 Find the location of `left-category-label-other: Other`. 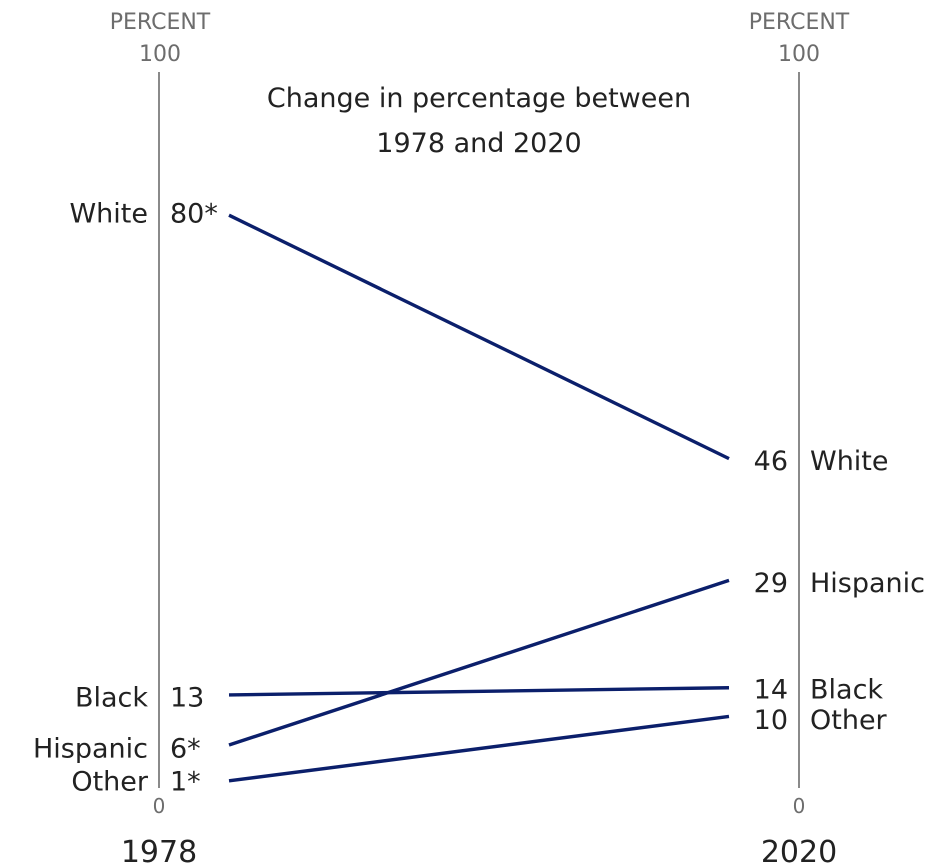

left-category-label-other: Other is located at coordinates (110, 781).